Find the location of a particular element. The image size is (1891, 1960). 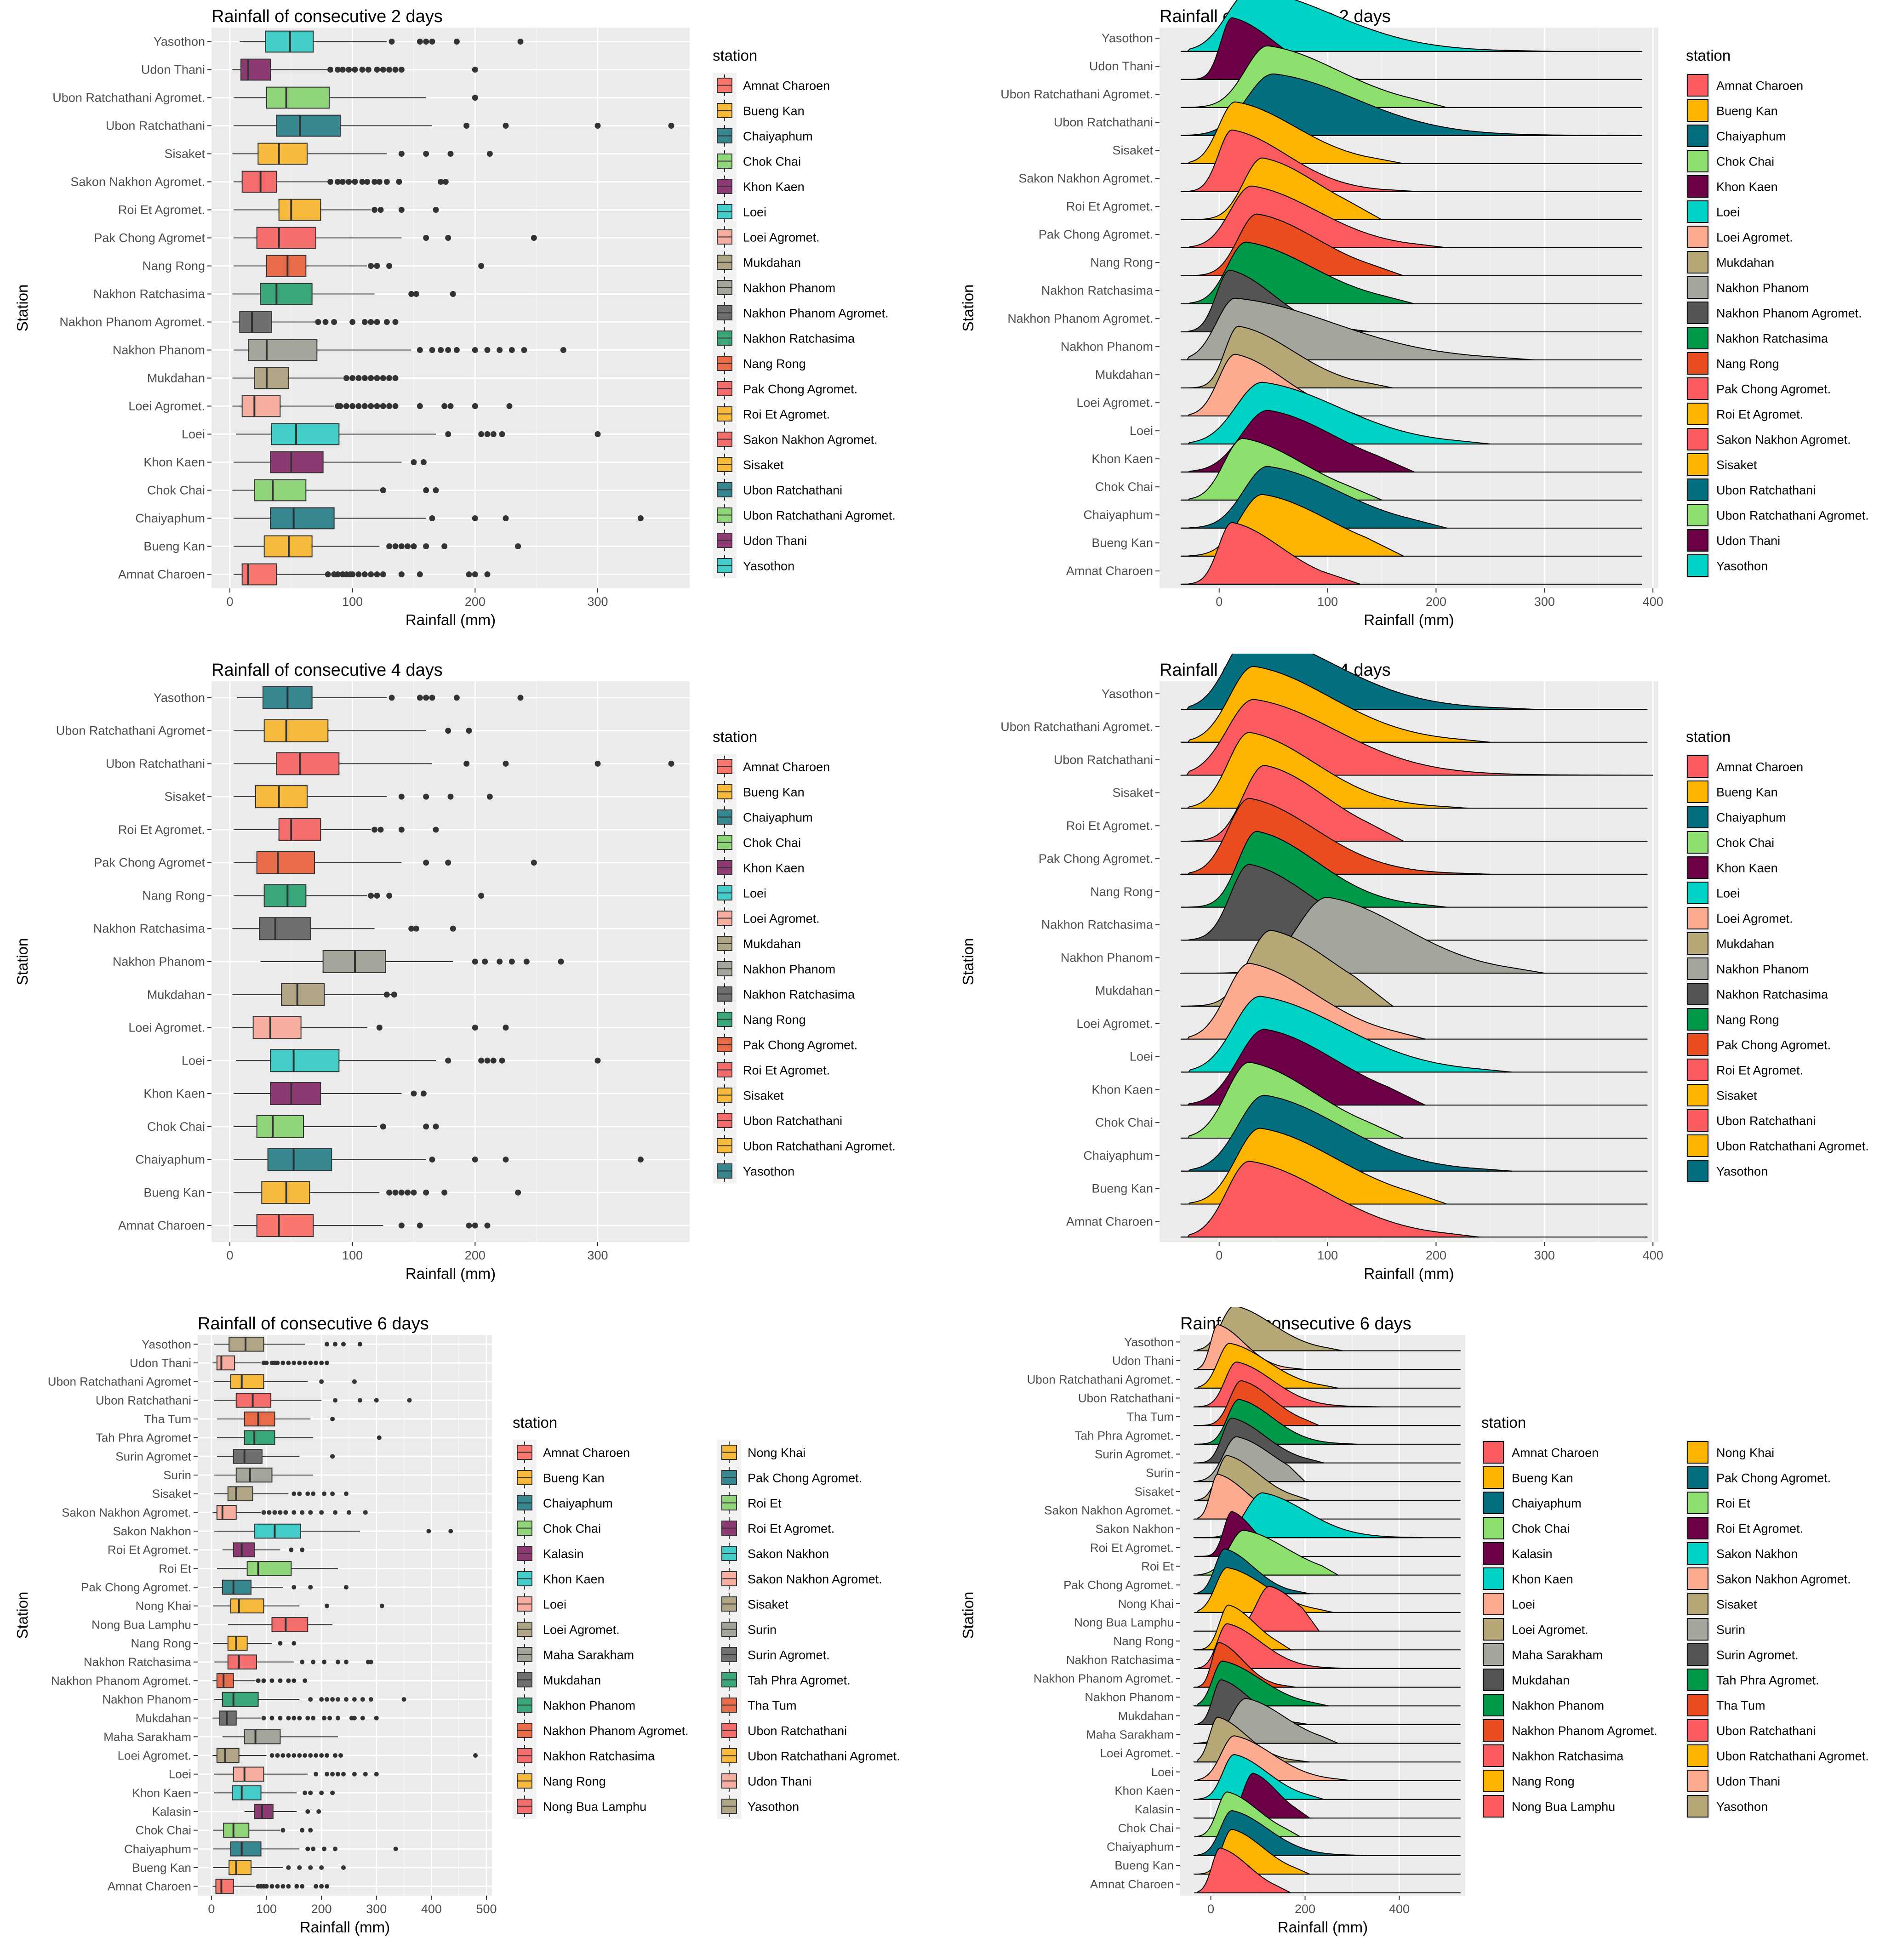

plot-background is located at coordinates (345, 1615).